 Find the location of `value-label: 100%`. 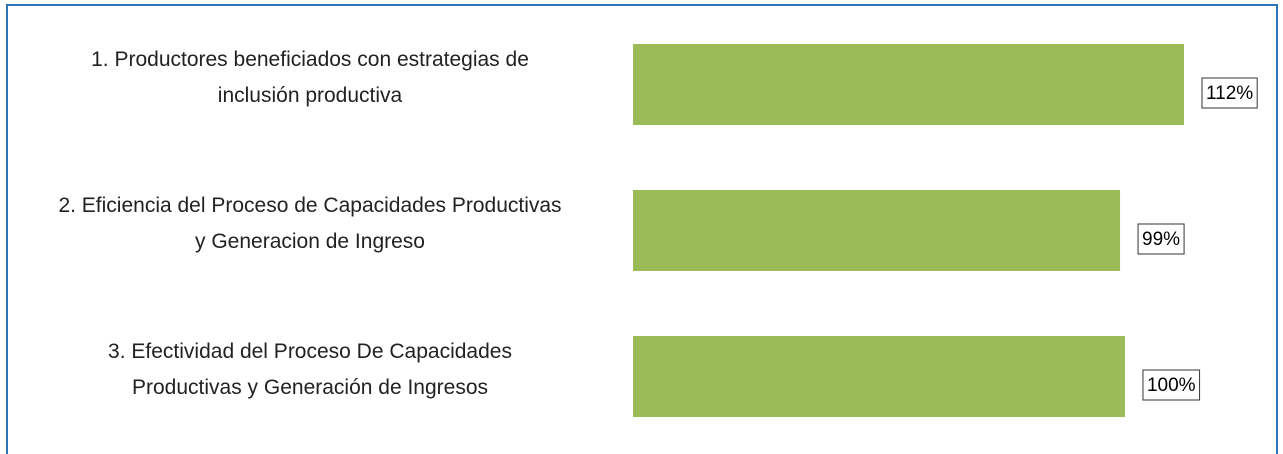

value-label: 100% is located at coordinates (1171, 385).